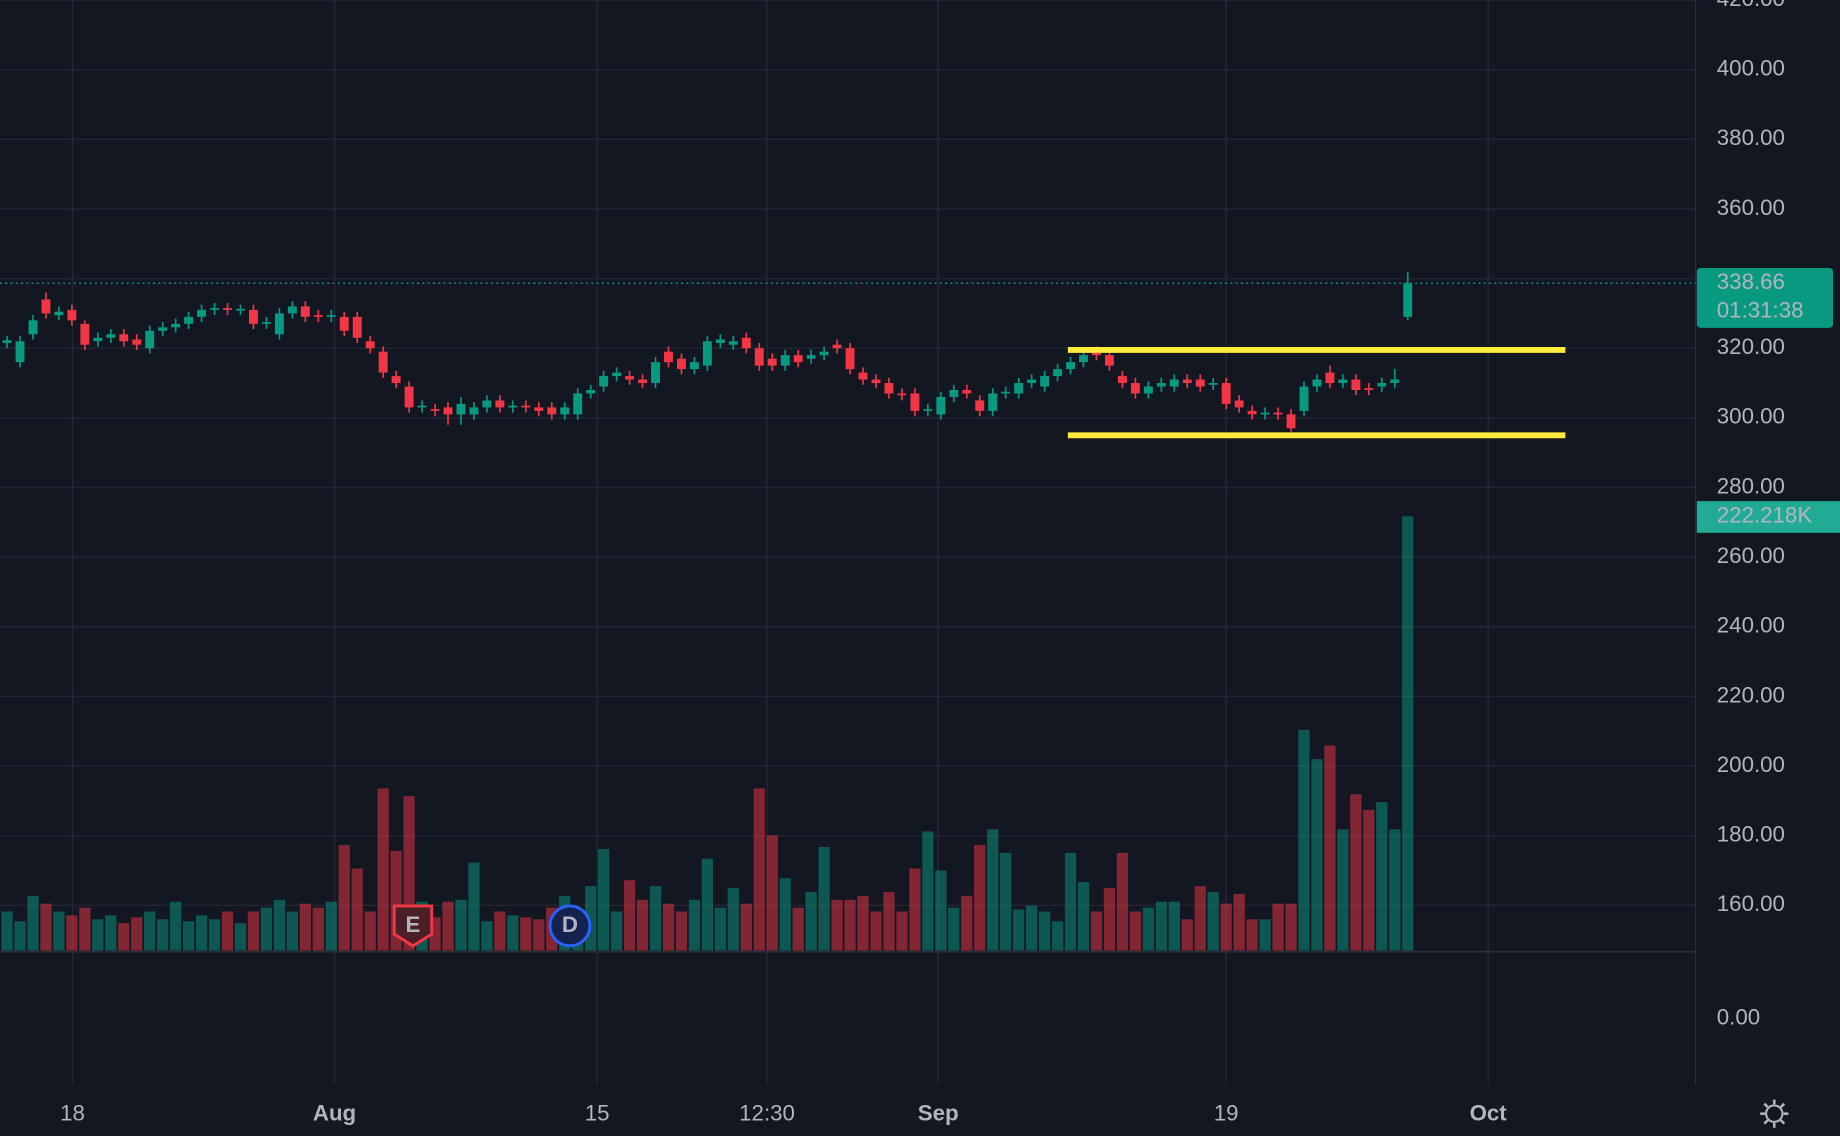 The width and height of the screenshot is (1840, 1136). I want to click on x-tick-label: 12:30, so click(767, 1113).